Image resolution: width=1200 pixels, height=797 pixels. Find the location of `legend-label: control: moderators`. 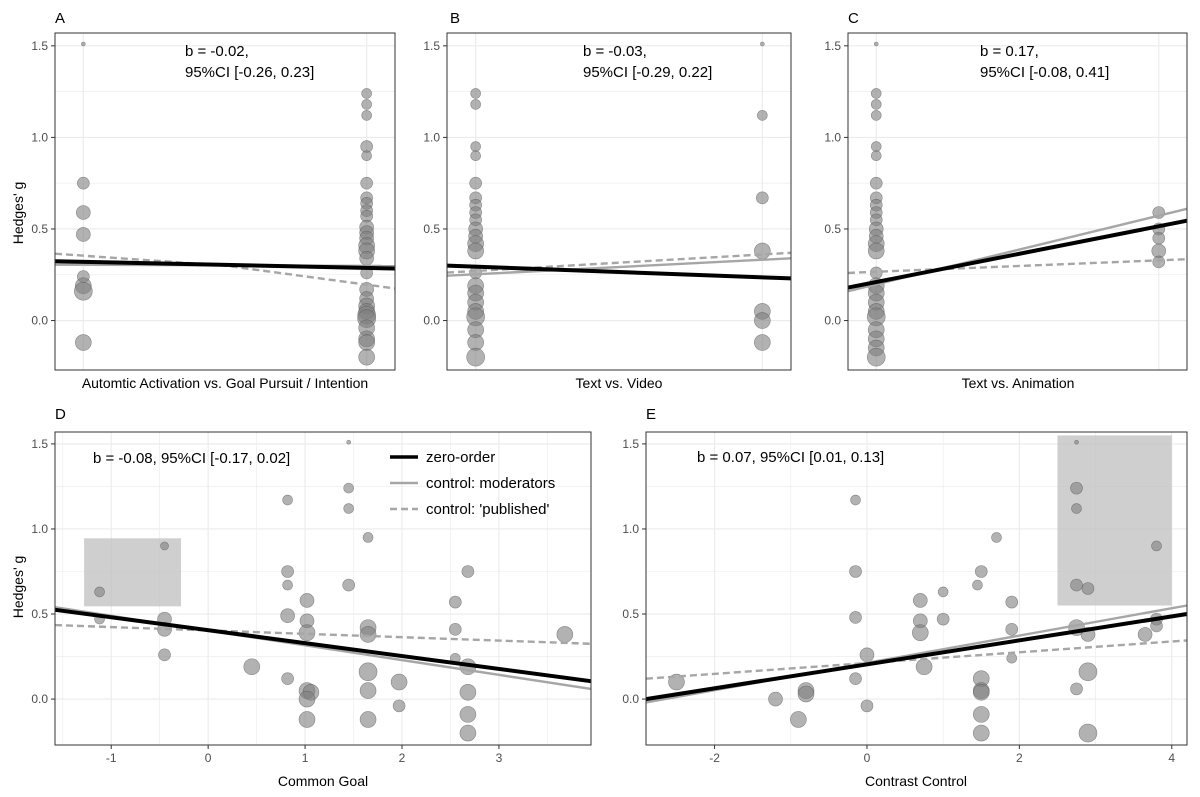

legend-label: control: moderators is located at coordinates (490, 483).